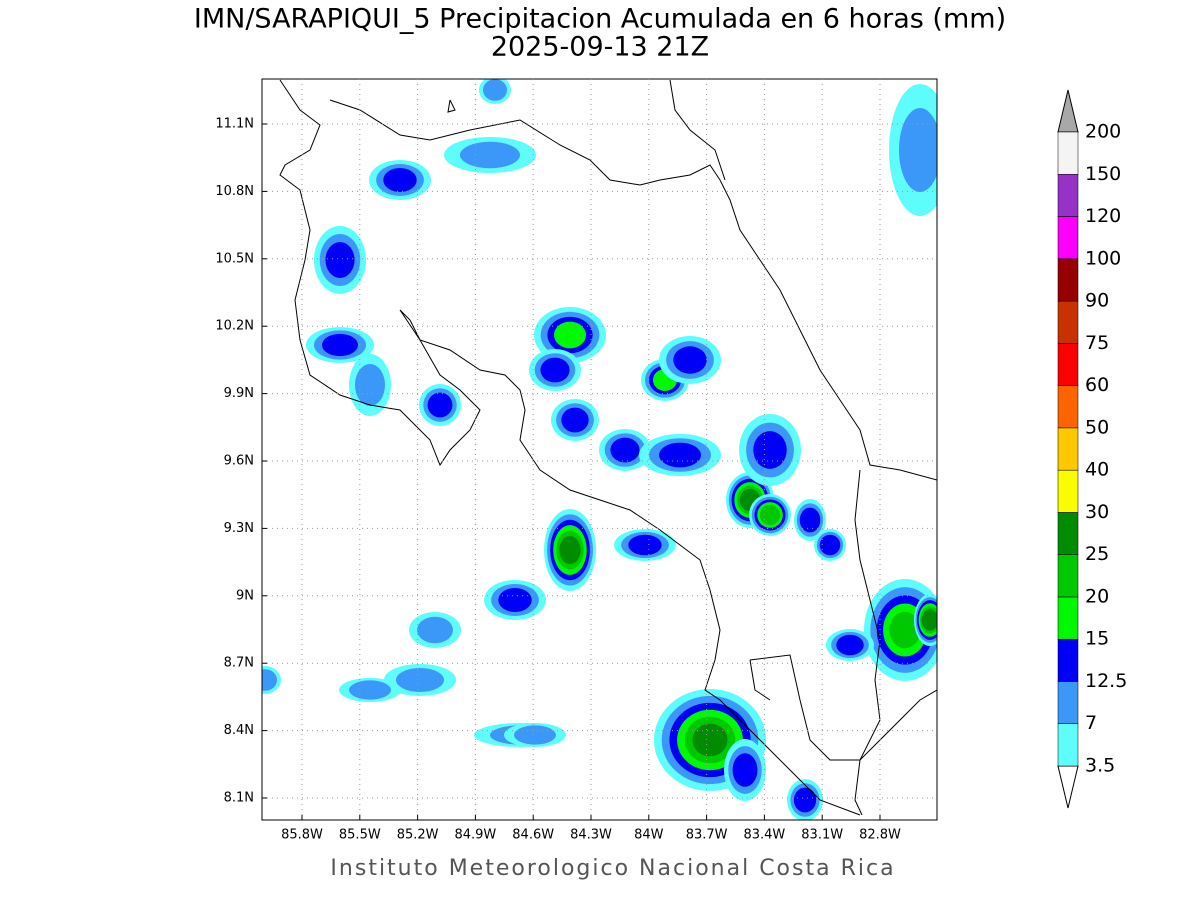 Image resolution: width=1200 pixels, height=904 pixels. I want to click on lat-tick-label: 11.1N, so click(234, 124).